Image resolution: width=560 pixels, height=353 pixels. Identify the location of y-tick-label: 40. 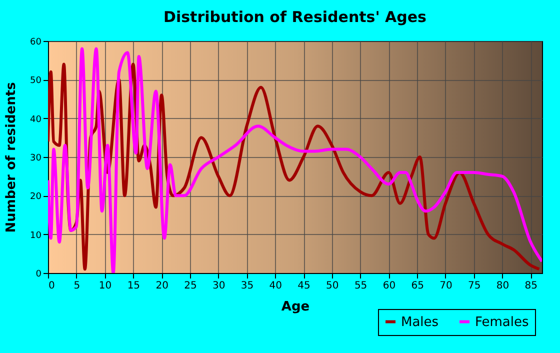
(36, 119).